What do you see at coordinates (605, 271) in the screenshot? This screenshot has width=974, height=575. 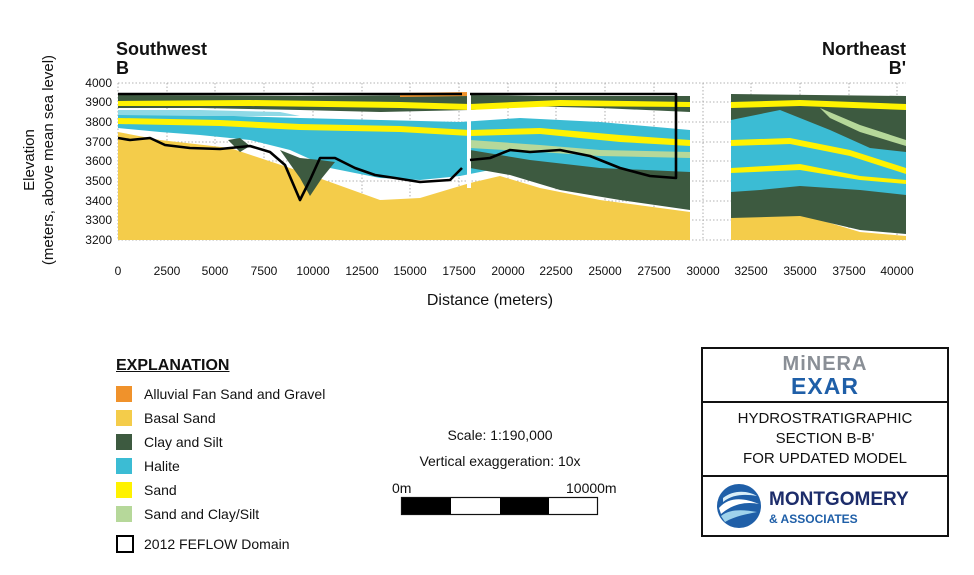 I see `x-tick-label: 25000` at bounding box center [605, 271].